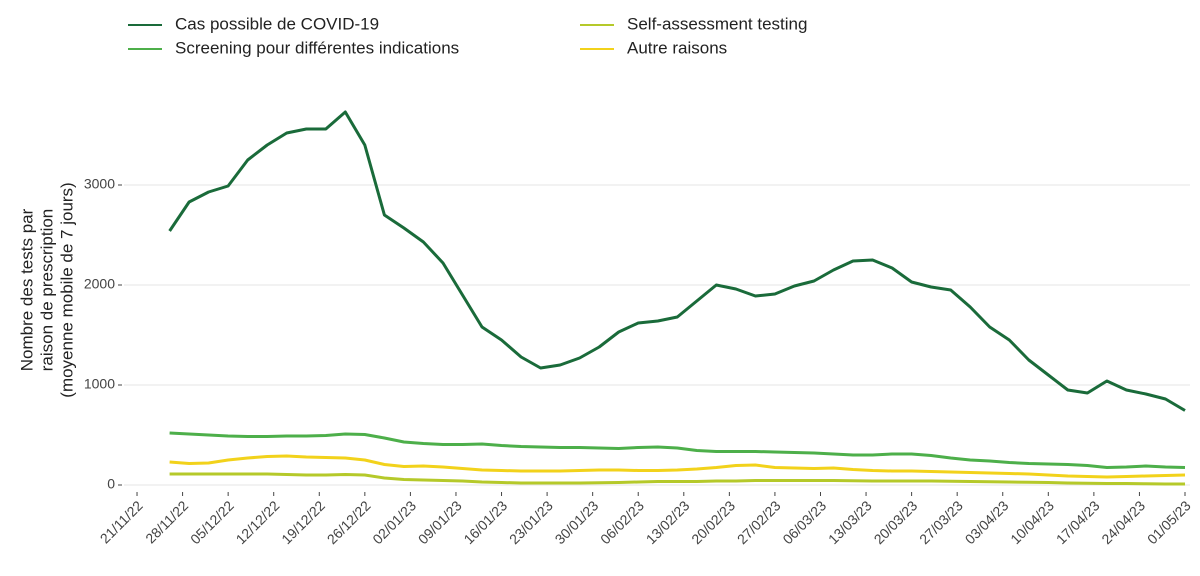 This screenshot has width=1200, height=576. I want to click on x-tick-label: 02/01/23, so click(394, 522).